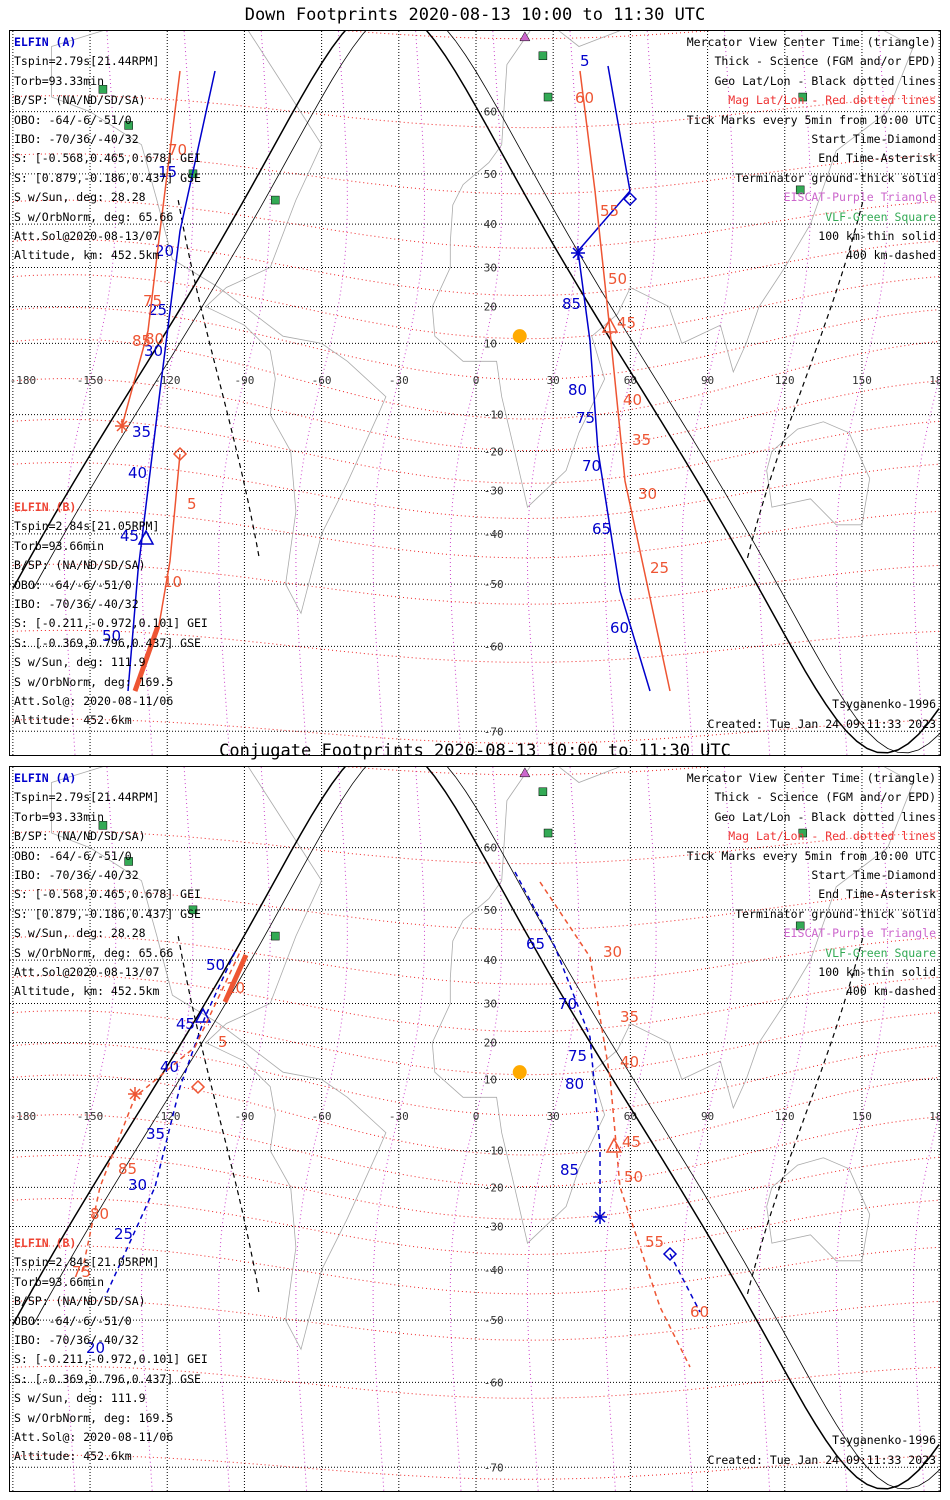 This screenshot has height=1500, width=950. Describe the element at coordinates (859, 933) in the screenshot. I see `legend-entry: EISCAT-Purple Triangle` at that location.